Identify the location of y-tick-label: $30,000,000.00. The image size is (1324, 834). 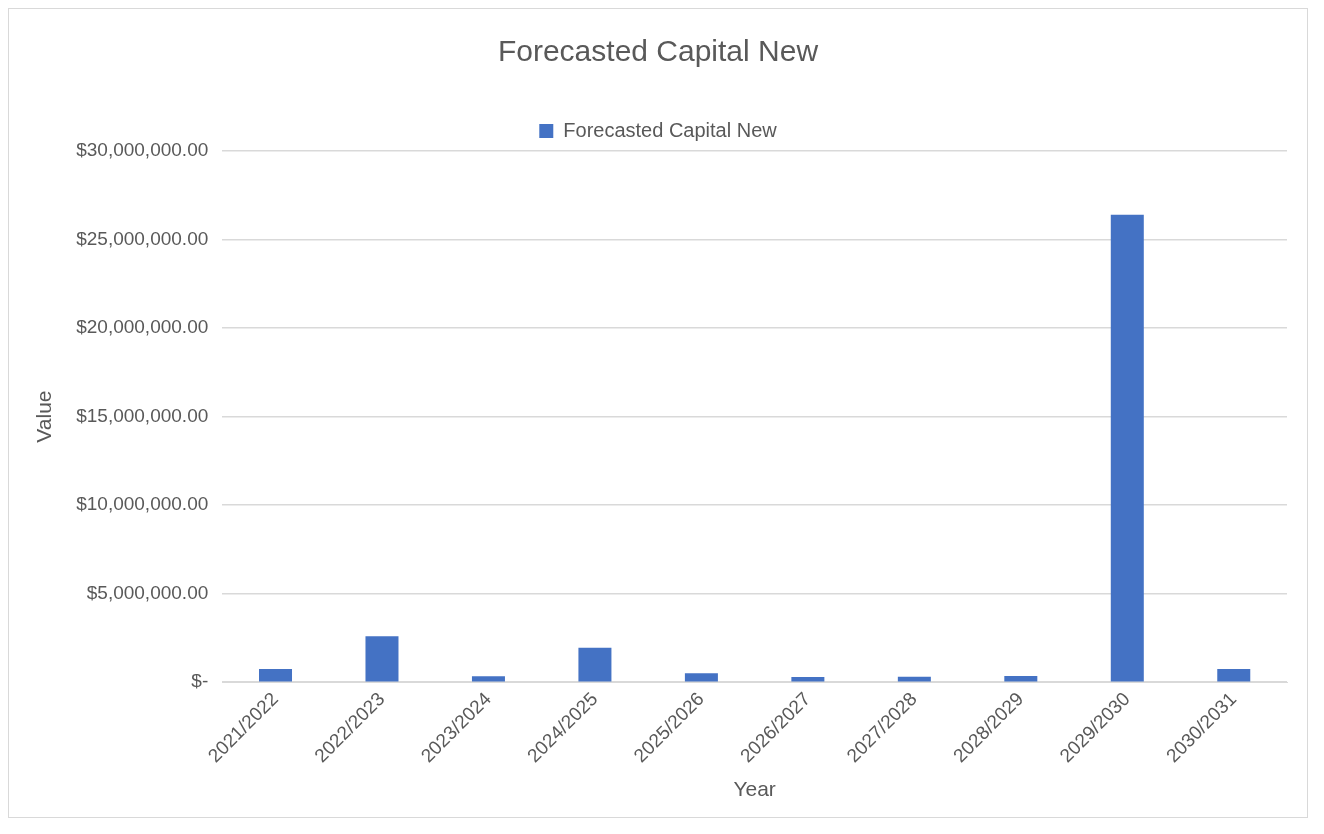
(142, 150).